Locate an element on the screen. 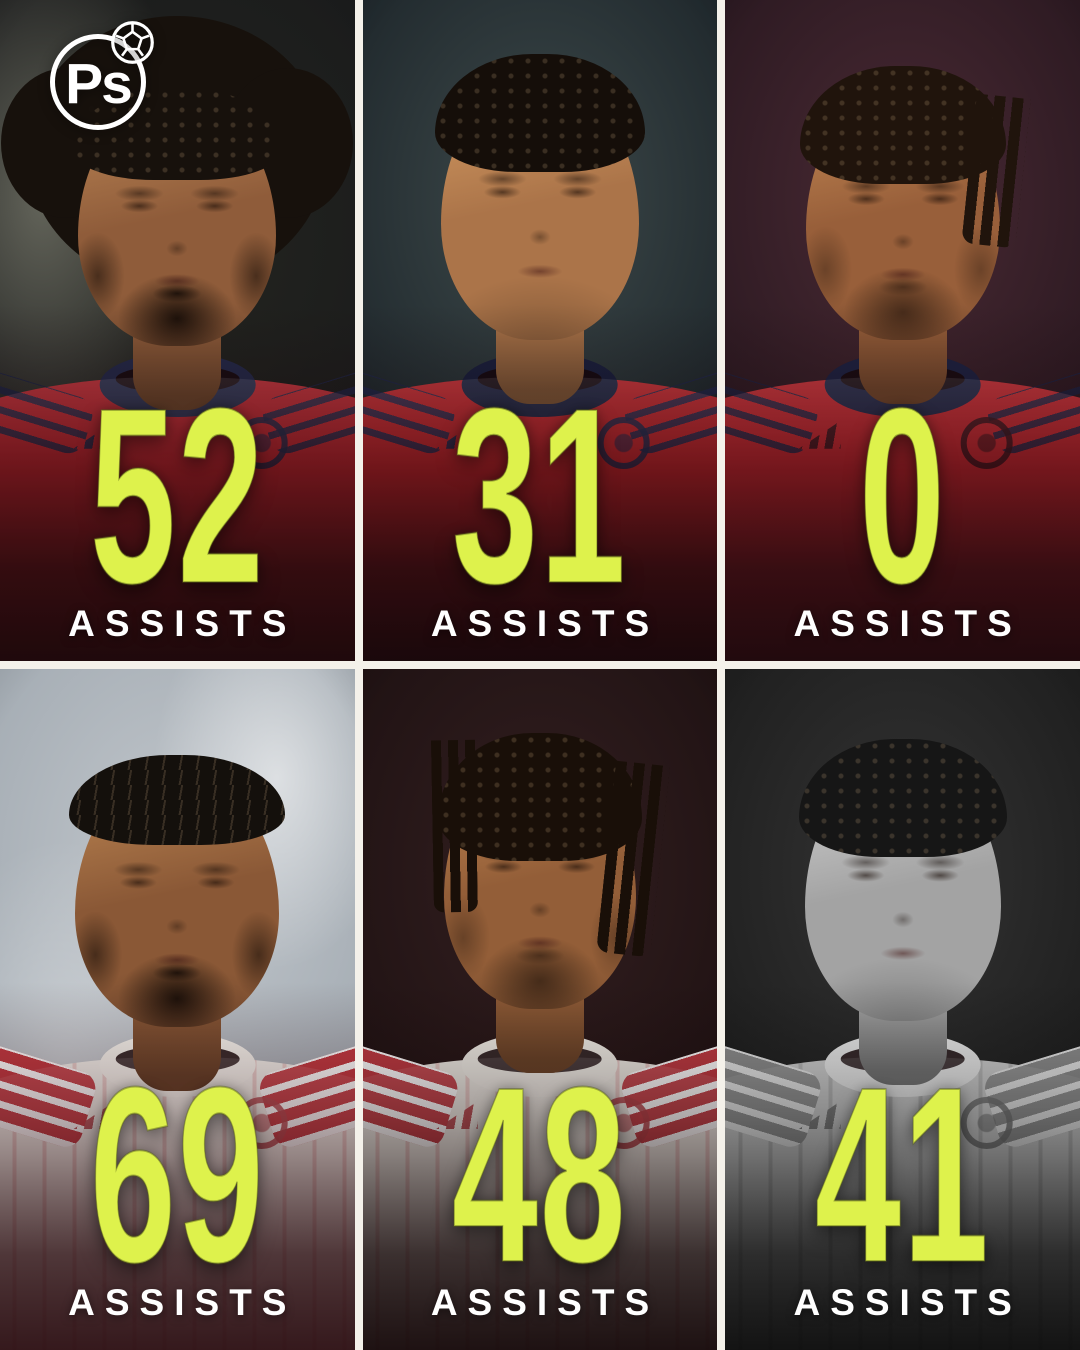 The image size is (1080, 1350). logo-circle is located at coordinates (98, 82).